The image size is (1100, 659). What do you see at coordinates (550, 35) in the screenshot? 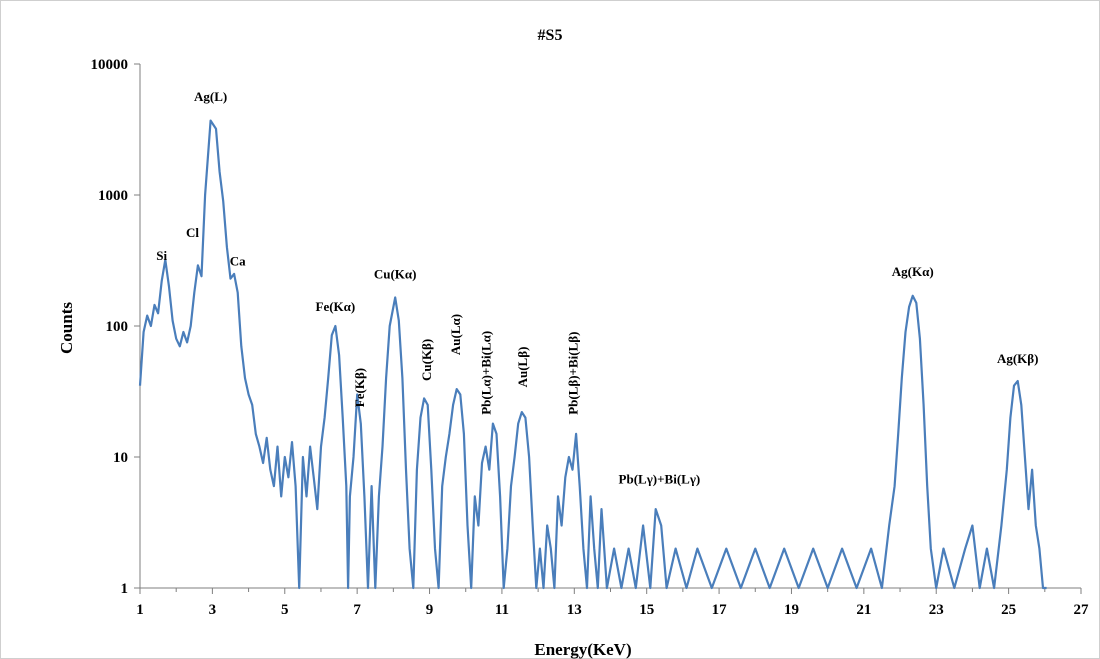
I see `chart-title: #S5` at bounding box center [550, 35].